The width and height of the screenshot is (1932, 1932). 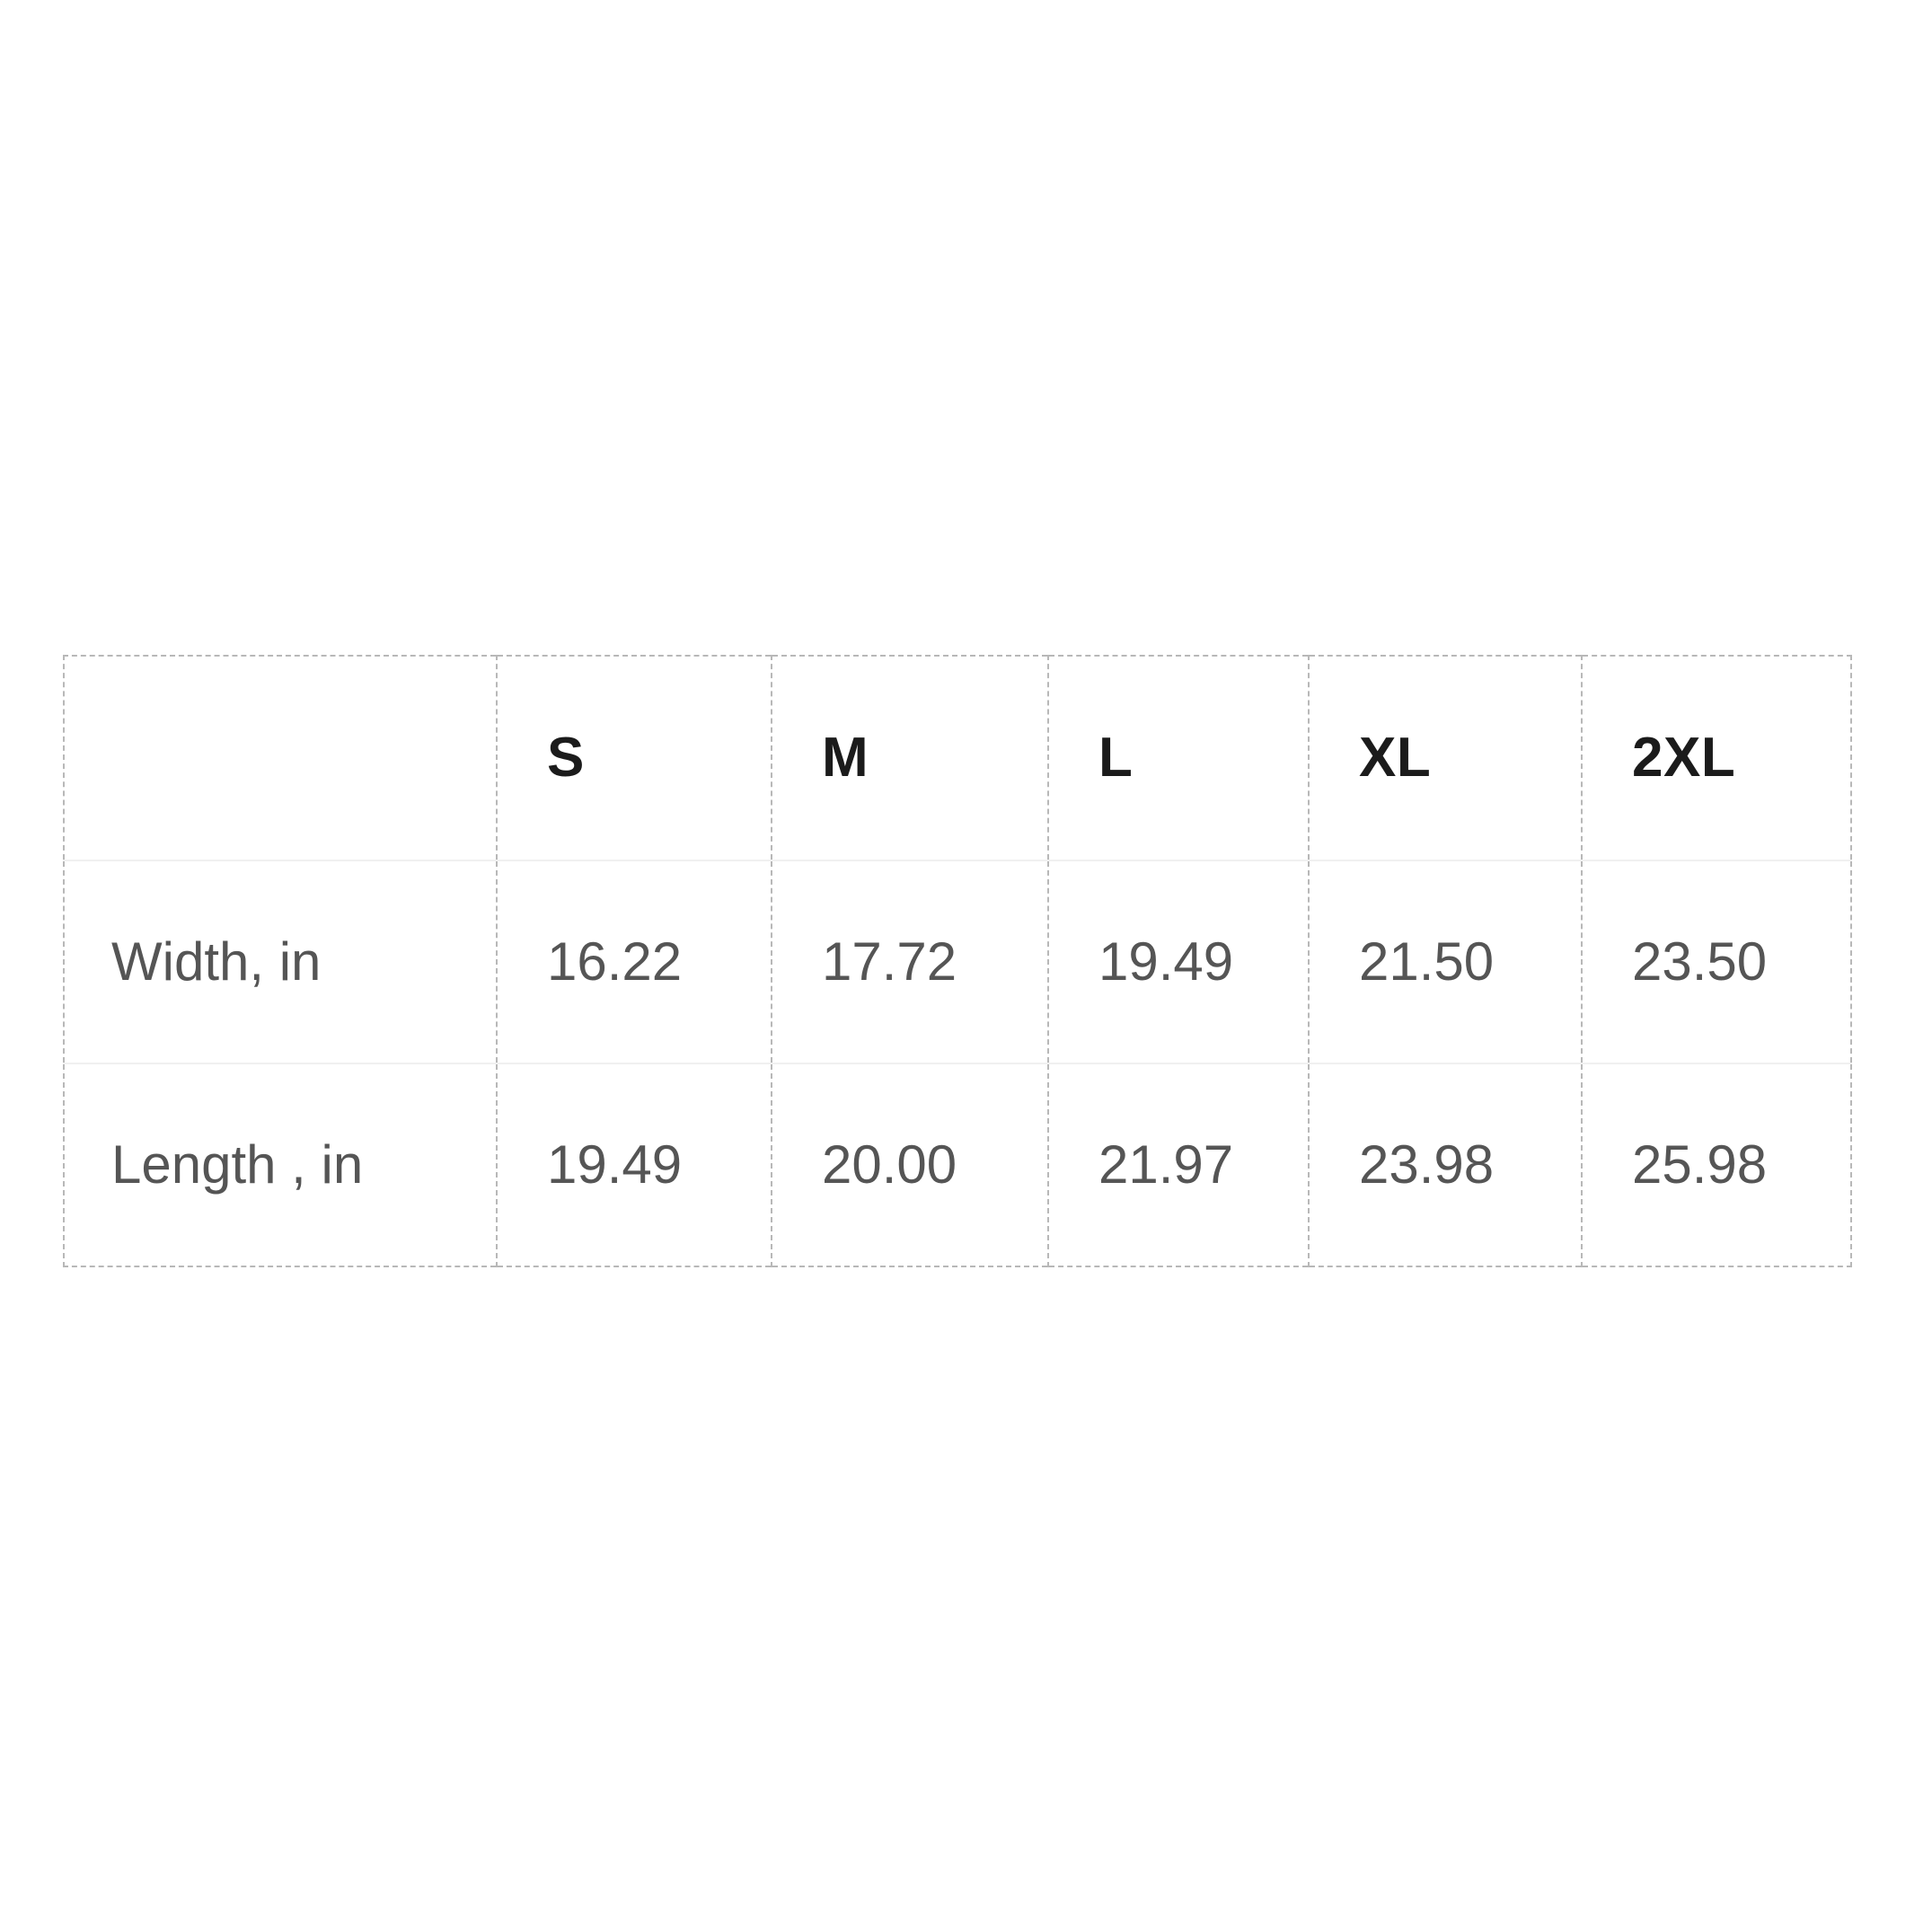 What do you see at coordinates (1178, 1164) in the screenshot?
I see `cell-length-l: 21.97` at bounding box center [1178, 1164].